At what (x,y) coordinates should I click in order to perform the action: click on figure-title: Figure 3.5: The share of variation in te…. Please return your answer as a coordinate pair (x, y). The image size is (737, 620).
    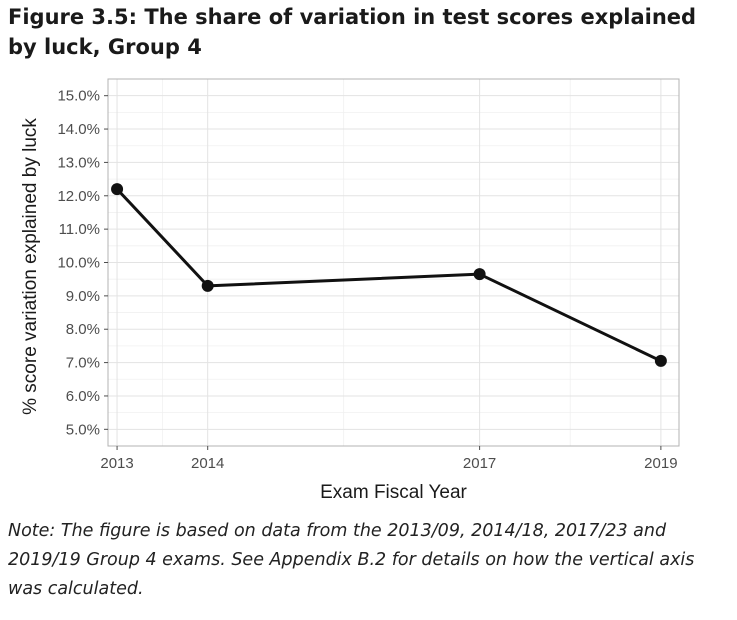
    Looking at the image, I should click on (352, 32).